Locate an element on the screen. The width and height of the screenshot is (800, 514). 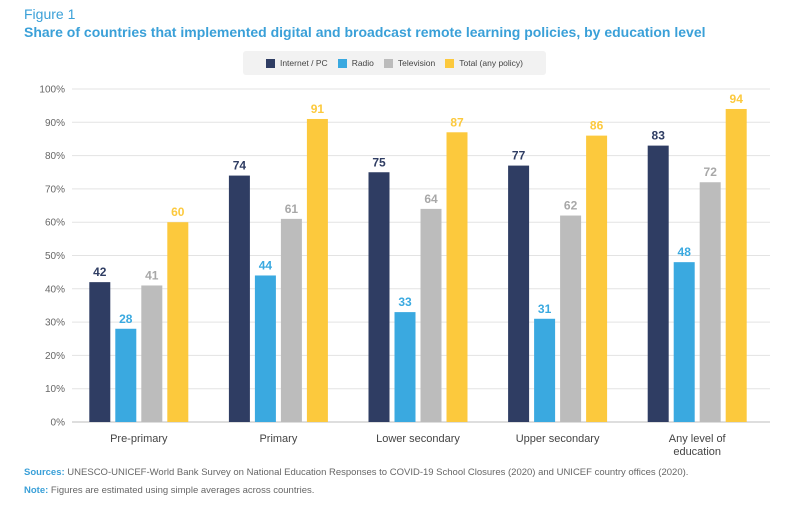
legend-label-radio: Radio is located at coordinates (362, 63).